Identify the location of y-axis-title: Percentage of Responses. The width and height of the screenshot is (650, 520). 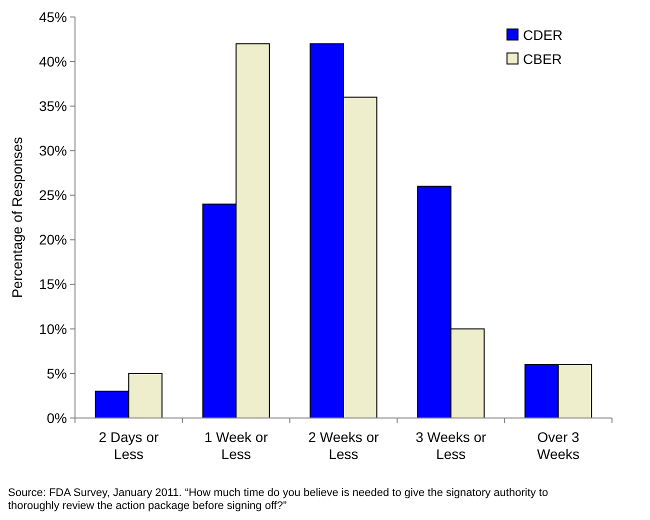
(17, 217).